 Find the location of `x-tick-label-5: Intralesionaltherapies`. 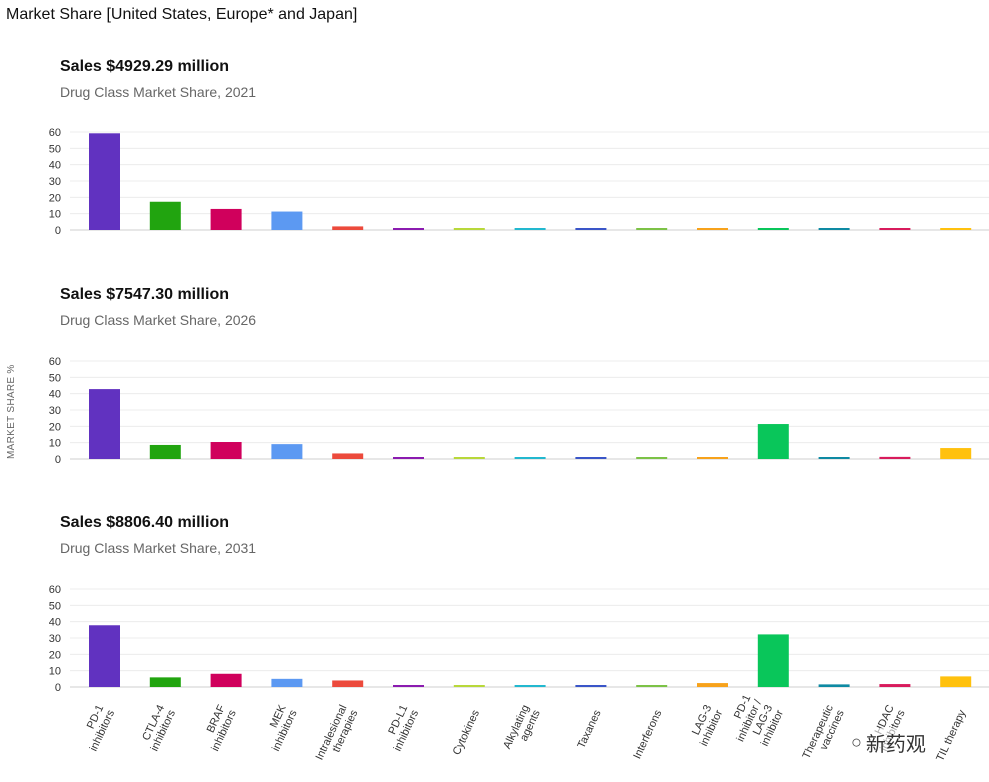

x-tick-label-5: Intralesionaltherapies is located at coordinates (337, 735).